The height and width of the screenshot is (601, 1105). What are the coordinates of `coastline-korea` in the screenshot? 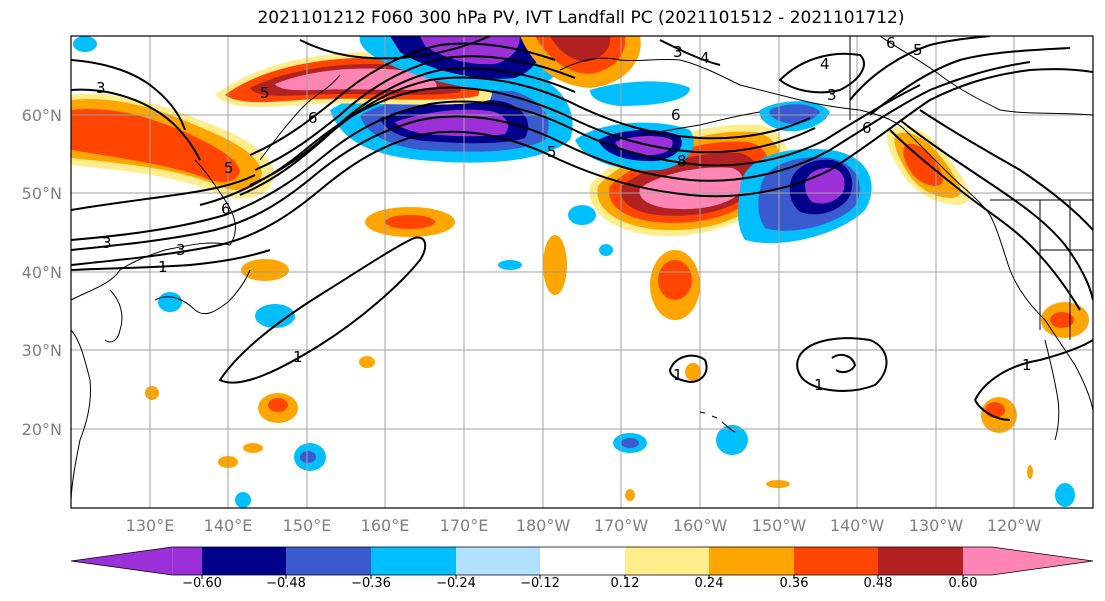 It's located at (113, 316).